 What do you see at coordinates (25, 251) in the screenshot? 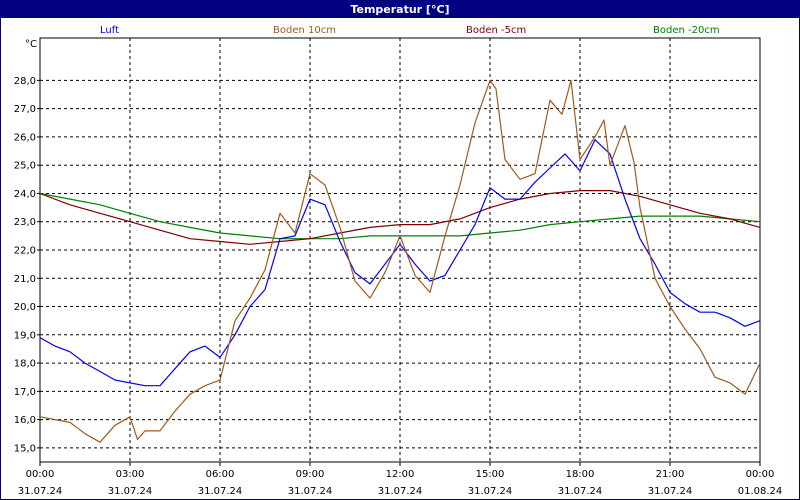
I see `y-tick-label: 22,0` at bounding box center [25, 251].